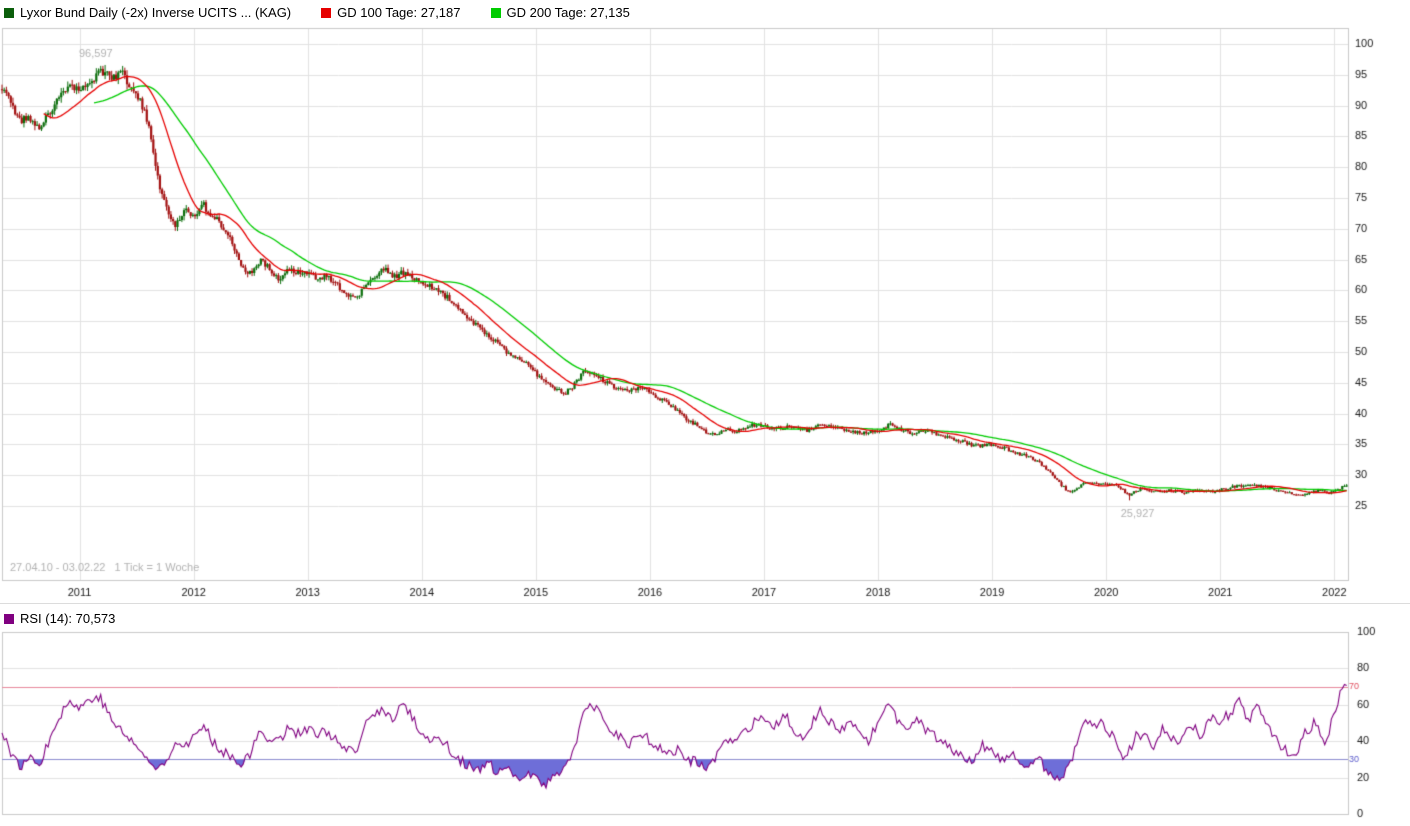  What do you see at coordinates (9, 12) in the screenshot?
I see `instrument-series-swatch` at bounding box center [9, 12].